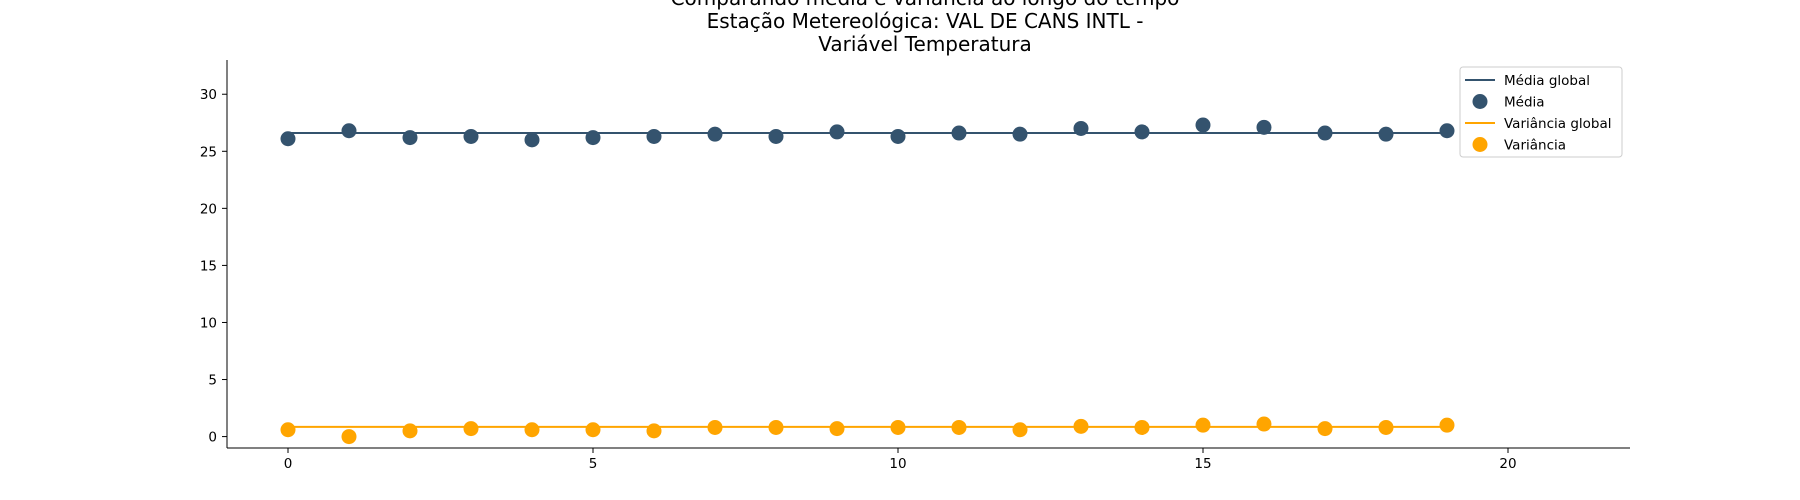  What do you see at coordinates (212, 381) in the screenshot?
I see `y-tick-label: 5` at bounding box center [212, 381].